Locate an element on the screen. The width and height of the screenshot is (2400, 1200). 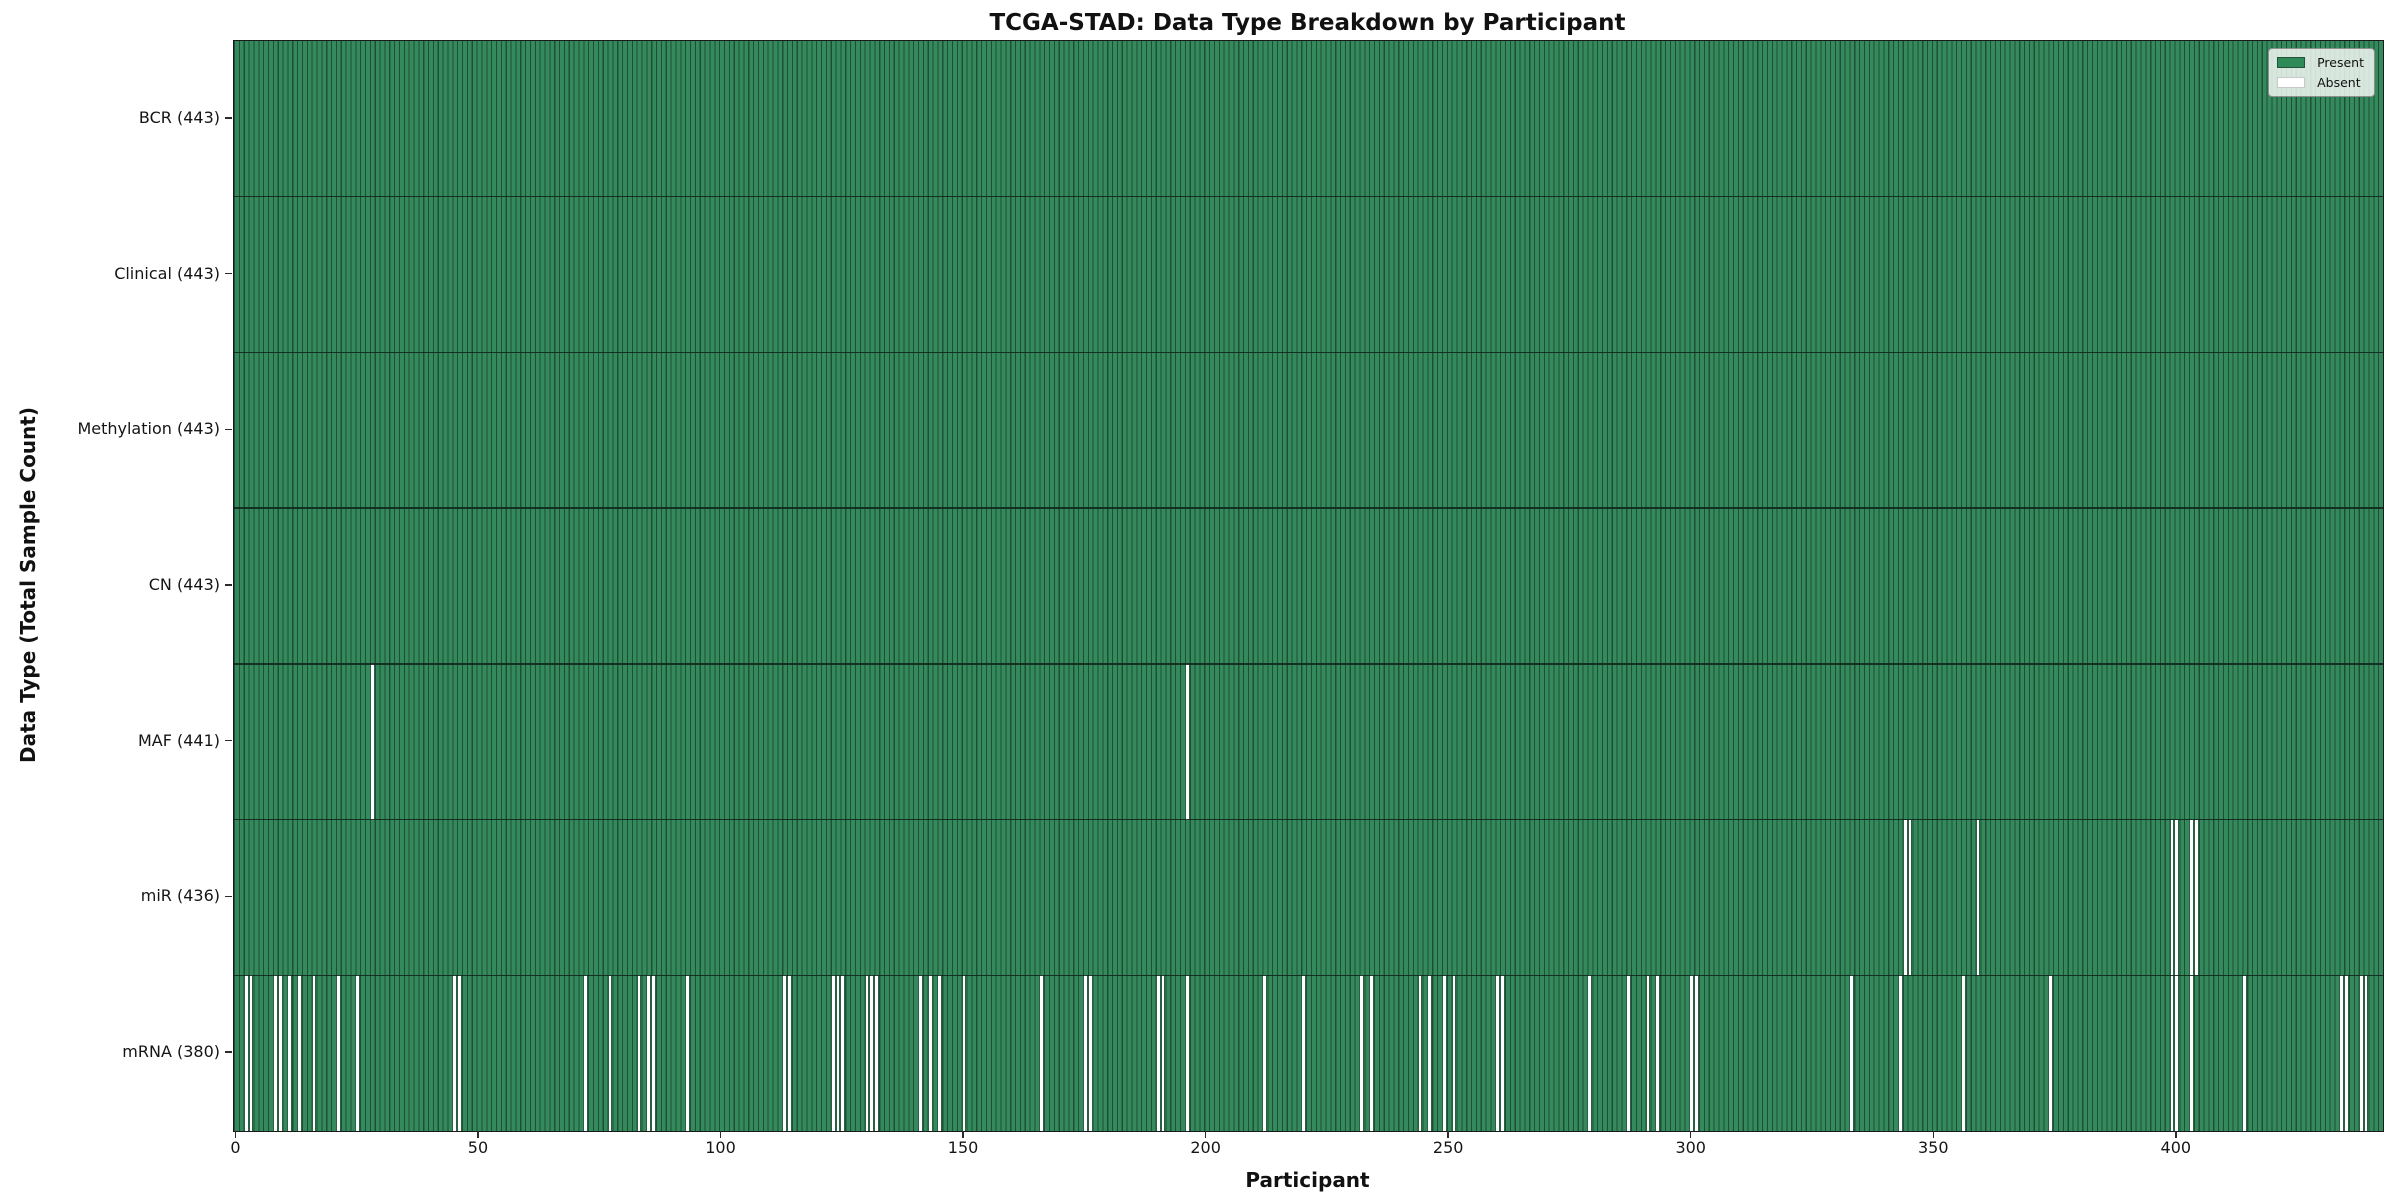
legend-label-present: Present is located at coordinates (2340, 62).